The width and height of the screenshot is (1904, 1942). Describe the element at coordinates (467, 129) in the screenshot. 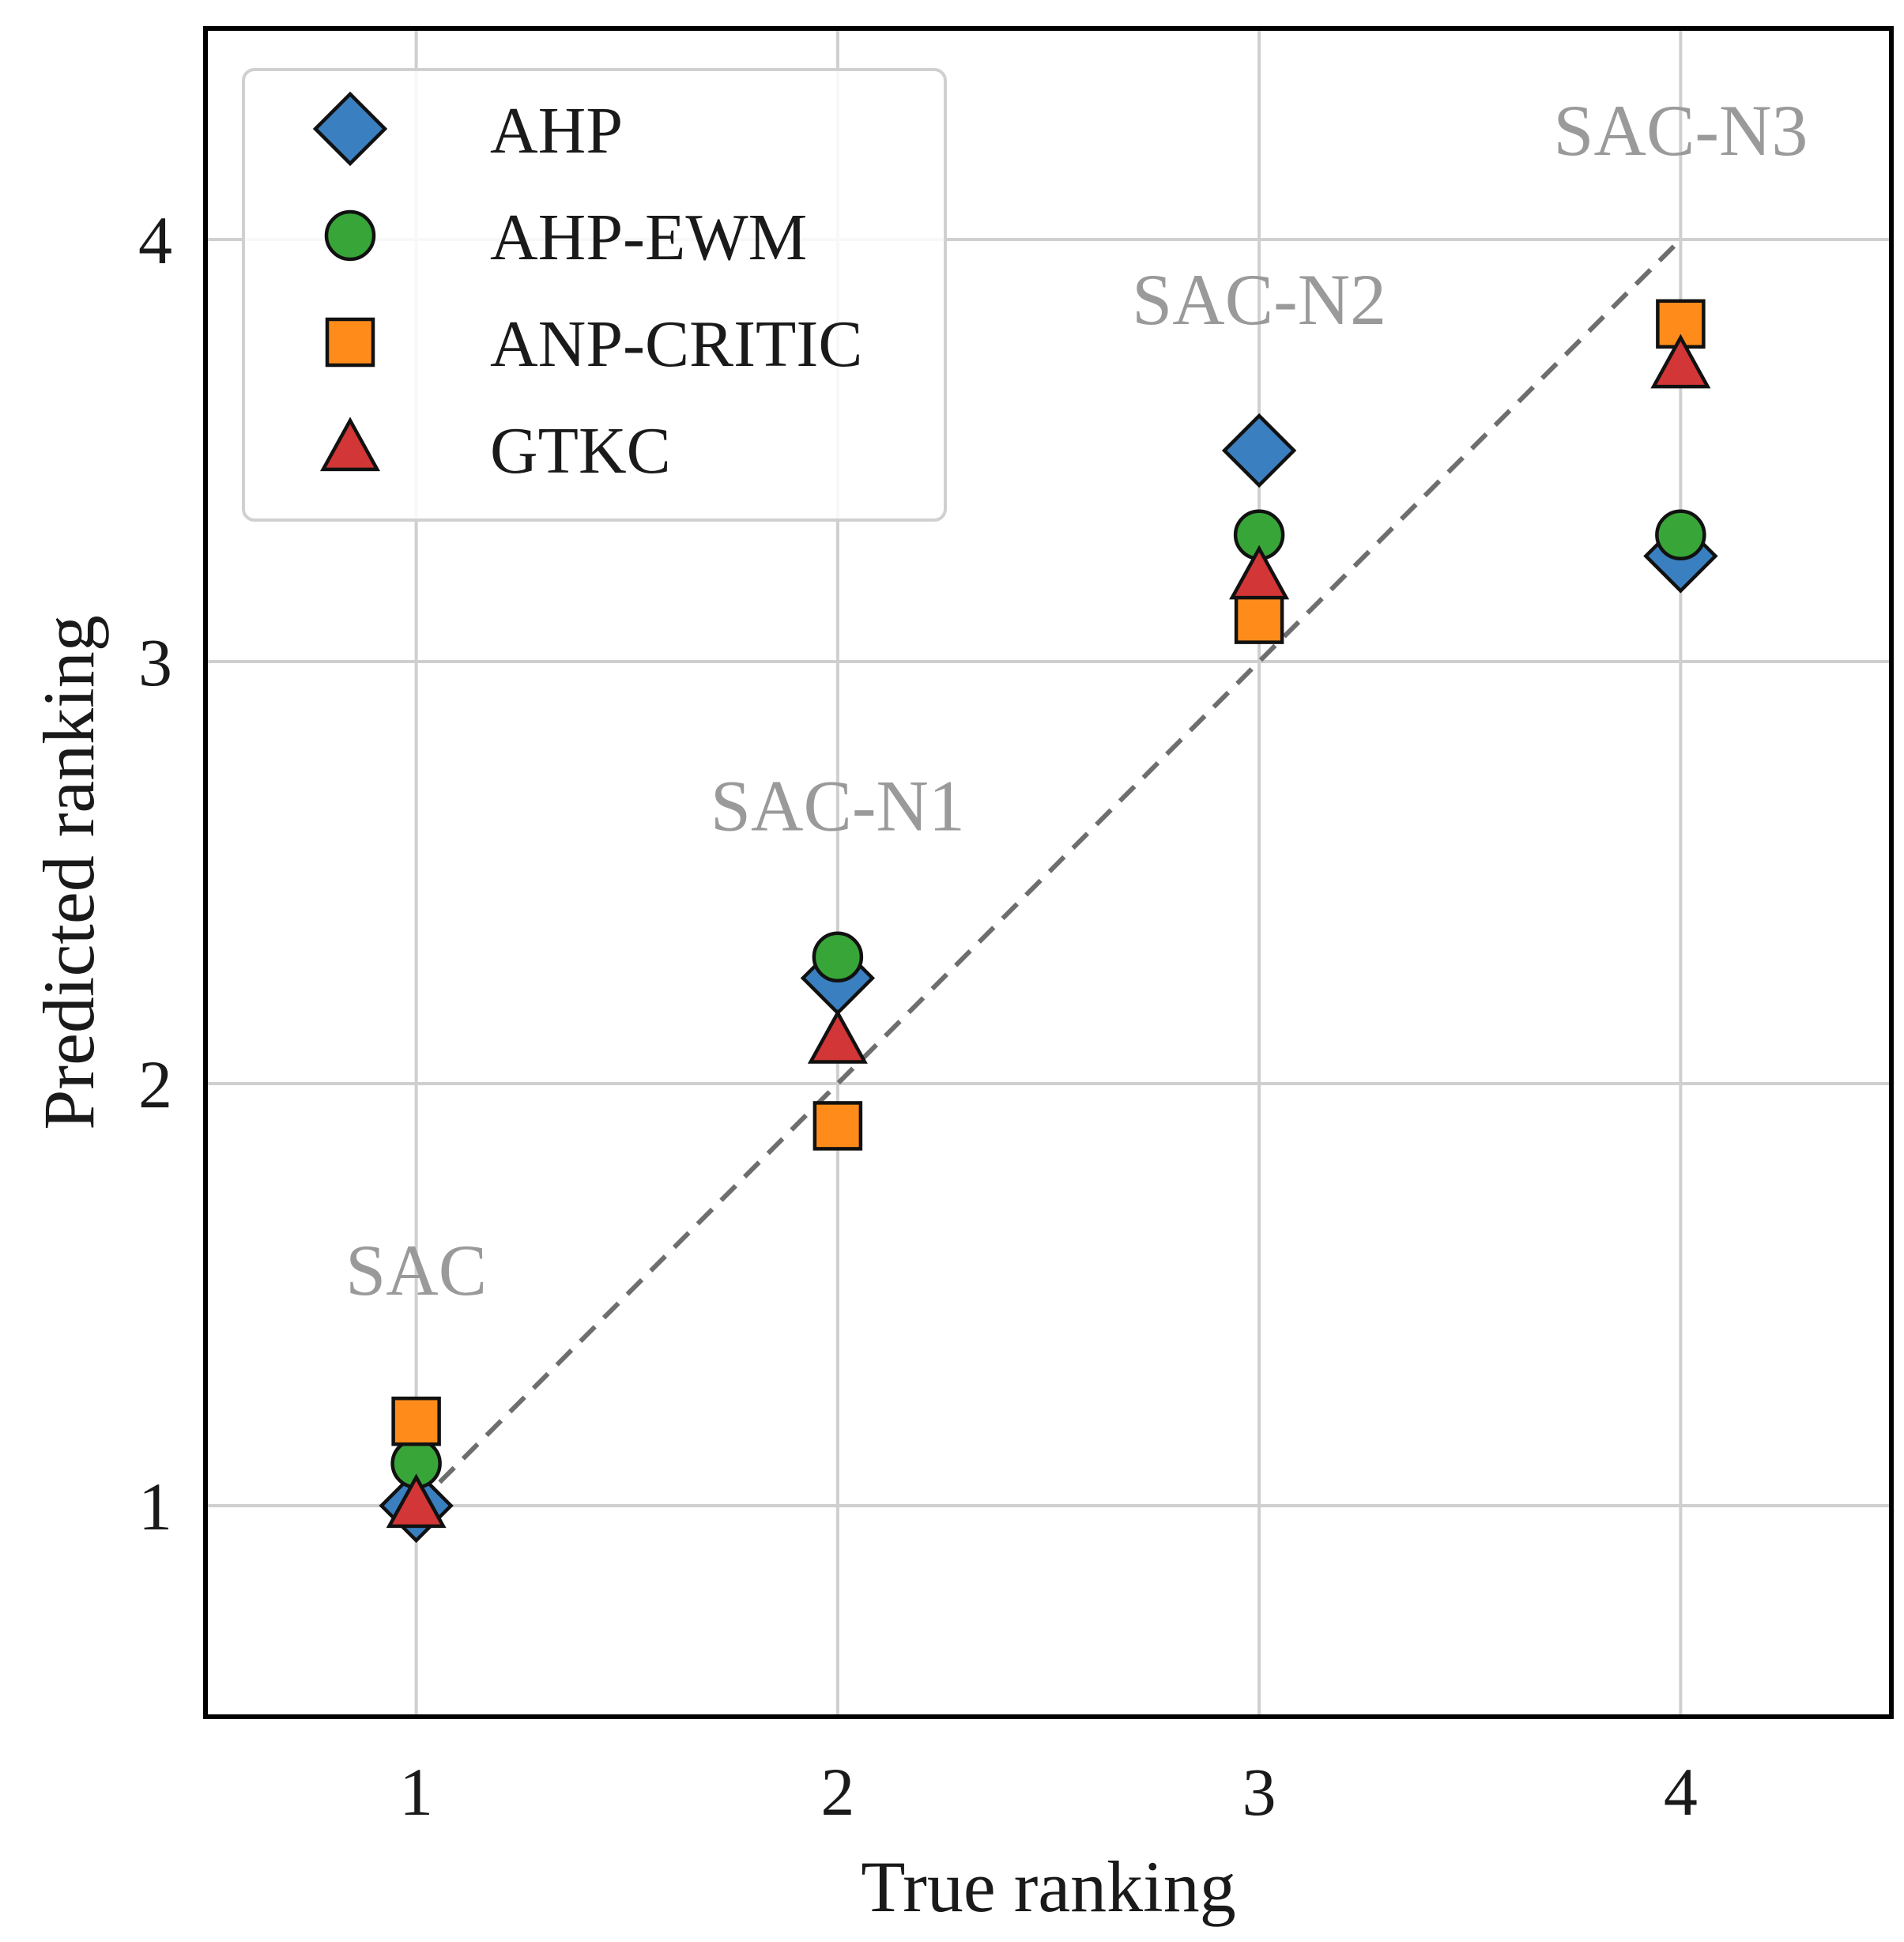

I see `legend-item-ahp: AHP` at that location.